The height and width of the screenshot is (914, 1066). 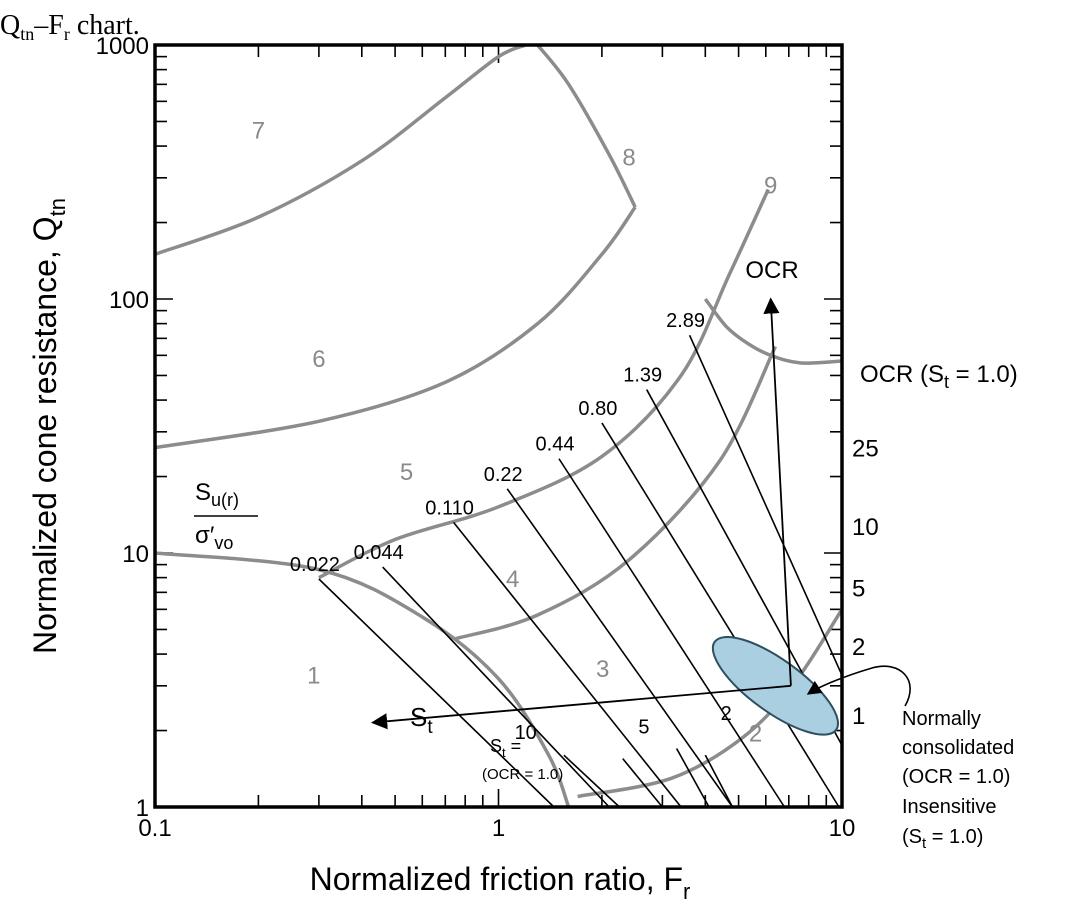 What do you see at coordinates (942, 839) in the screenshot?
I see `annotation-line: (St = 1.0)` at bounding box center [942, 839].